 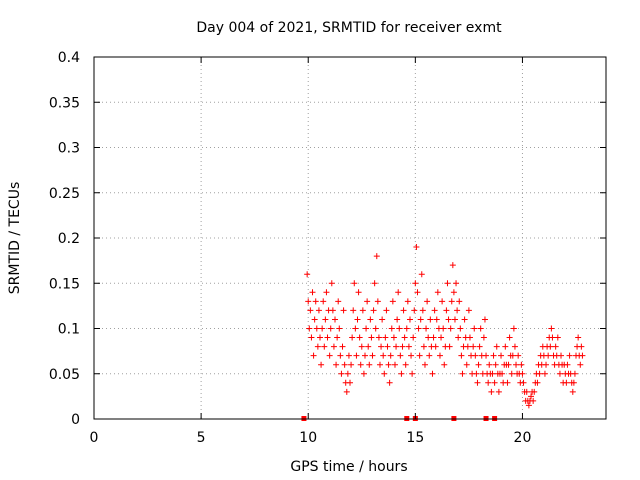 What do you see at coordinates (201, 438) in the screenshot?
I see `x-tick-label: 5` at bounding box center [201, 438].